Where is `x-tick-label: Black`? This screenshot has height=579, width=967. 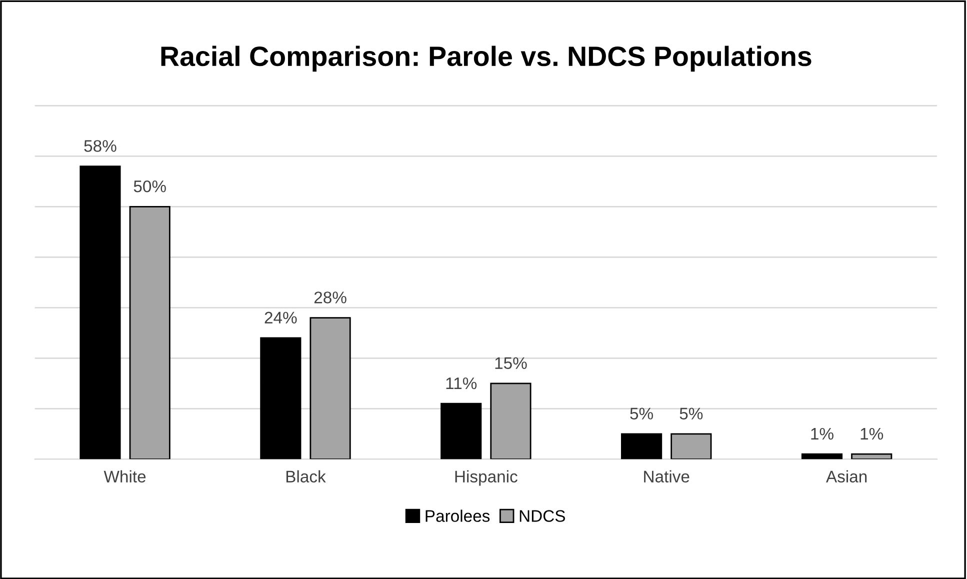
x-tick-label: Black is located at coordinates (306, 476).